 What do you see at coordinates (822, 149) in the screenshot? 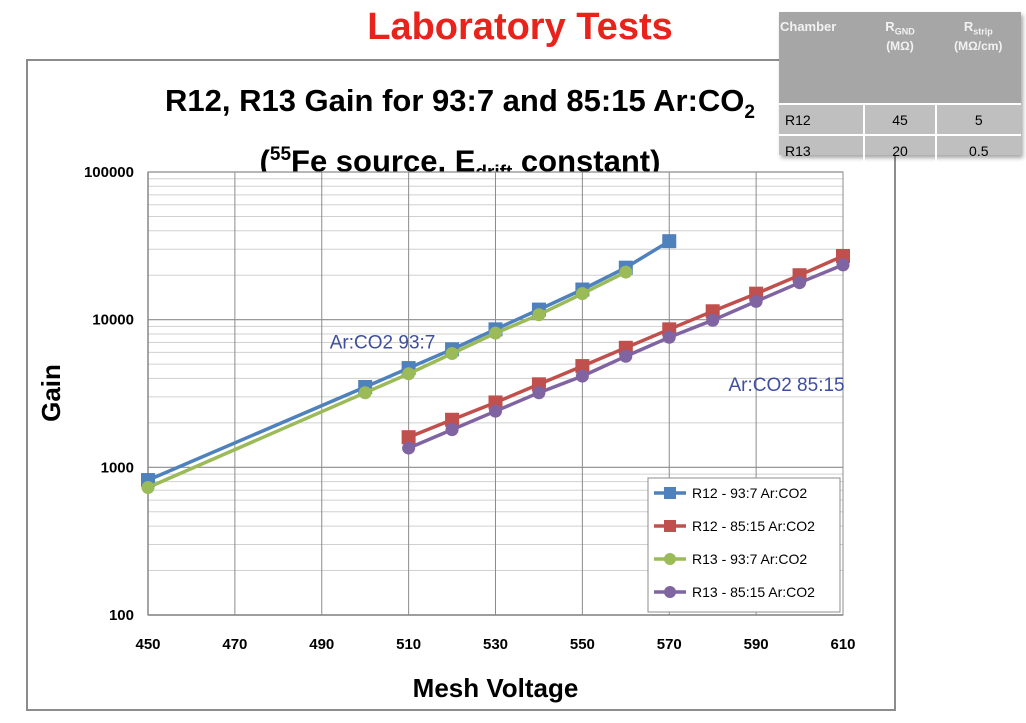
I see `cell-chamber: R13` at bounding box center [822, 149].